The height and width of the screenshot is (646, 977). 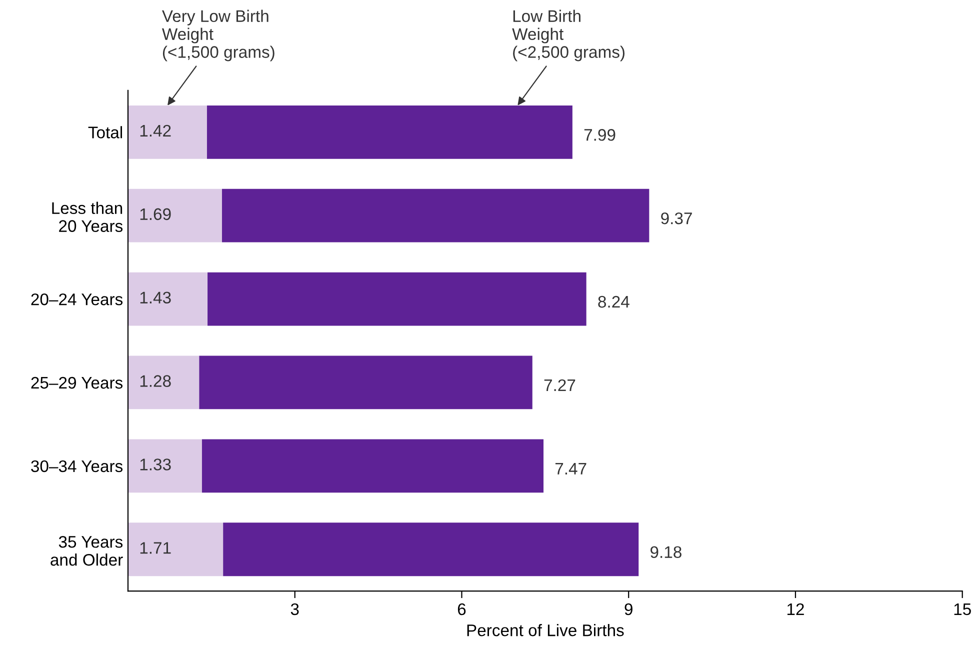 What do you see at coordinates (294, 609) in the screenshot?
I see `x-tick-label: 3` at bounding box center [294, 609].